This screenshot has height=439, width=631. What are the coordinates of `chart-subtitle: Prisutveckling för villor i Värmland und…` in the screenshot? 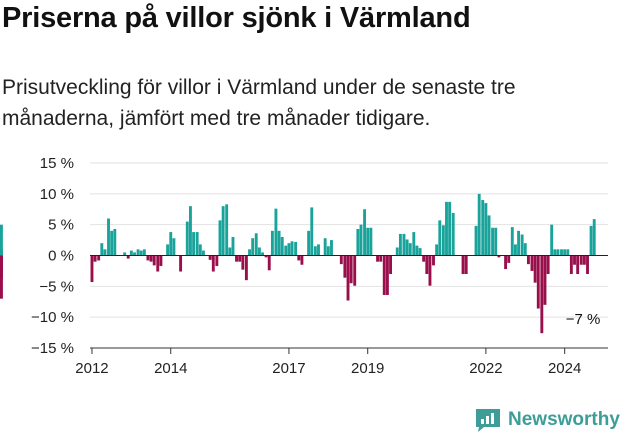 It's located at (259, 103).